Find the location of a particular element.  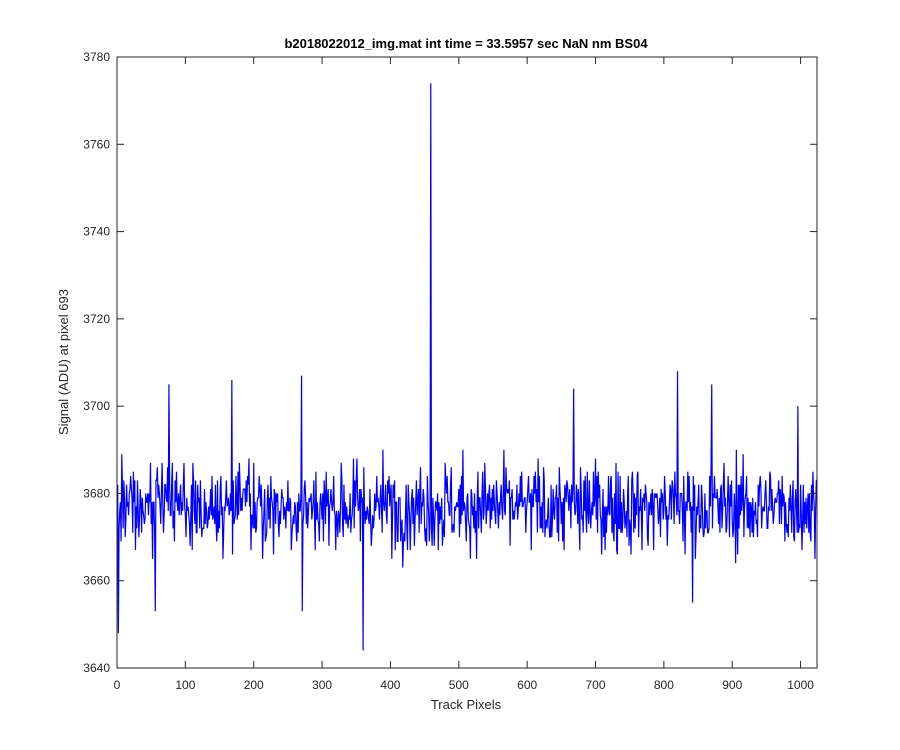

x-tick-label: 900 is located at coordinates (732, 685).